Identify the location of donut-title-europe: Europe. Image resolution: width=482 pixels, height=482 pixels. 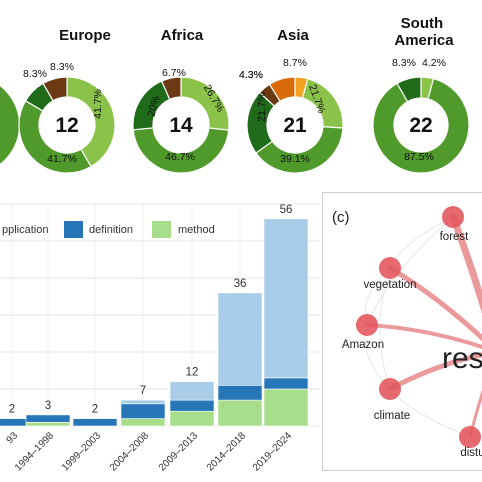
(85, 35).